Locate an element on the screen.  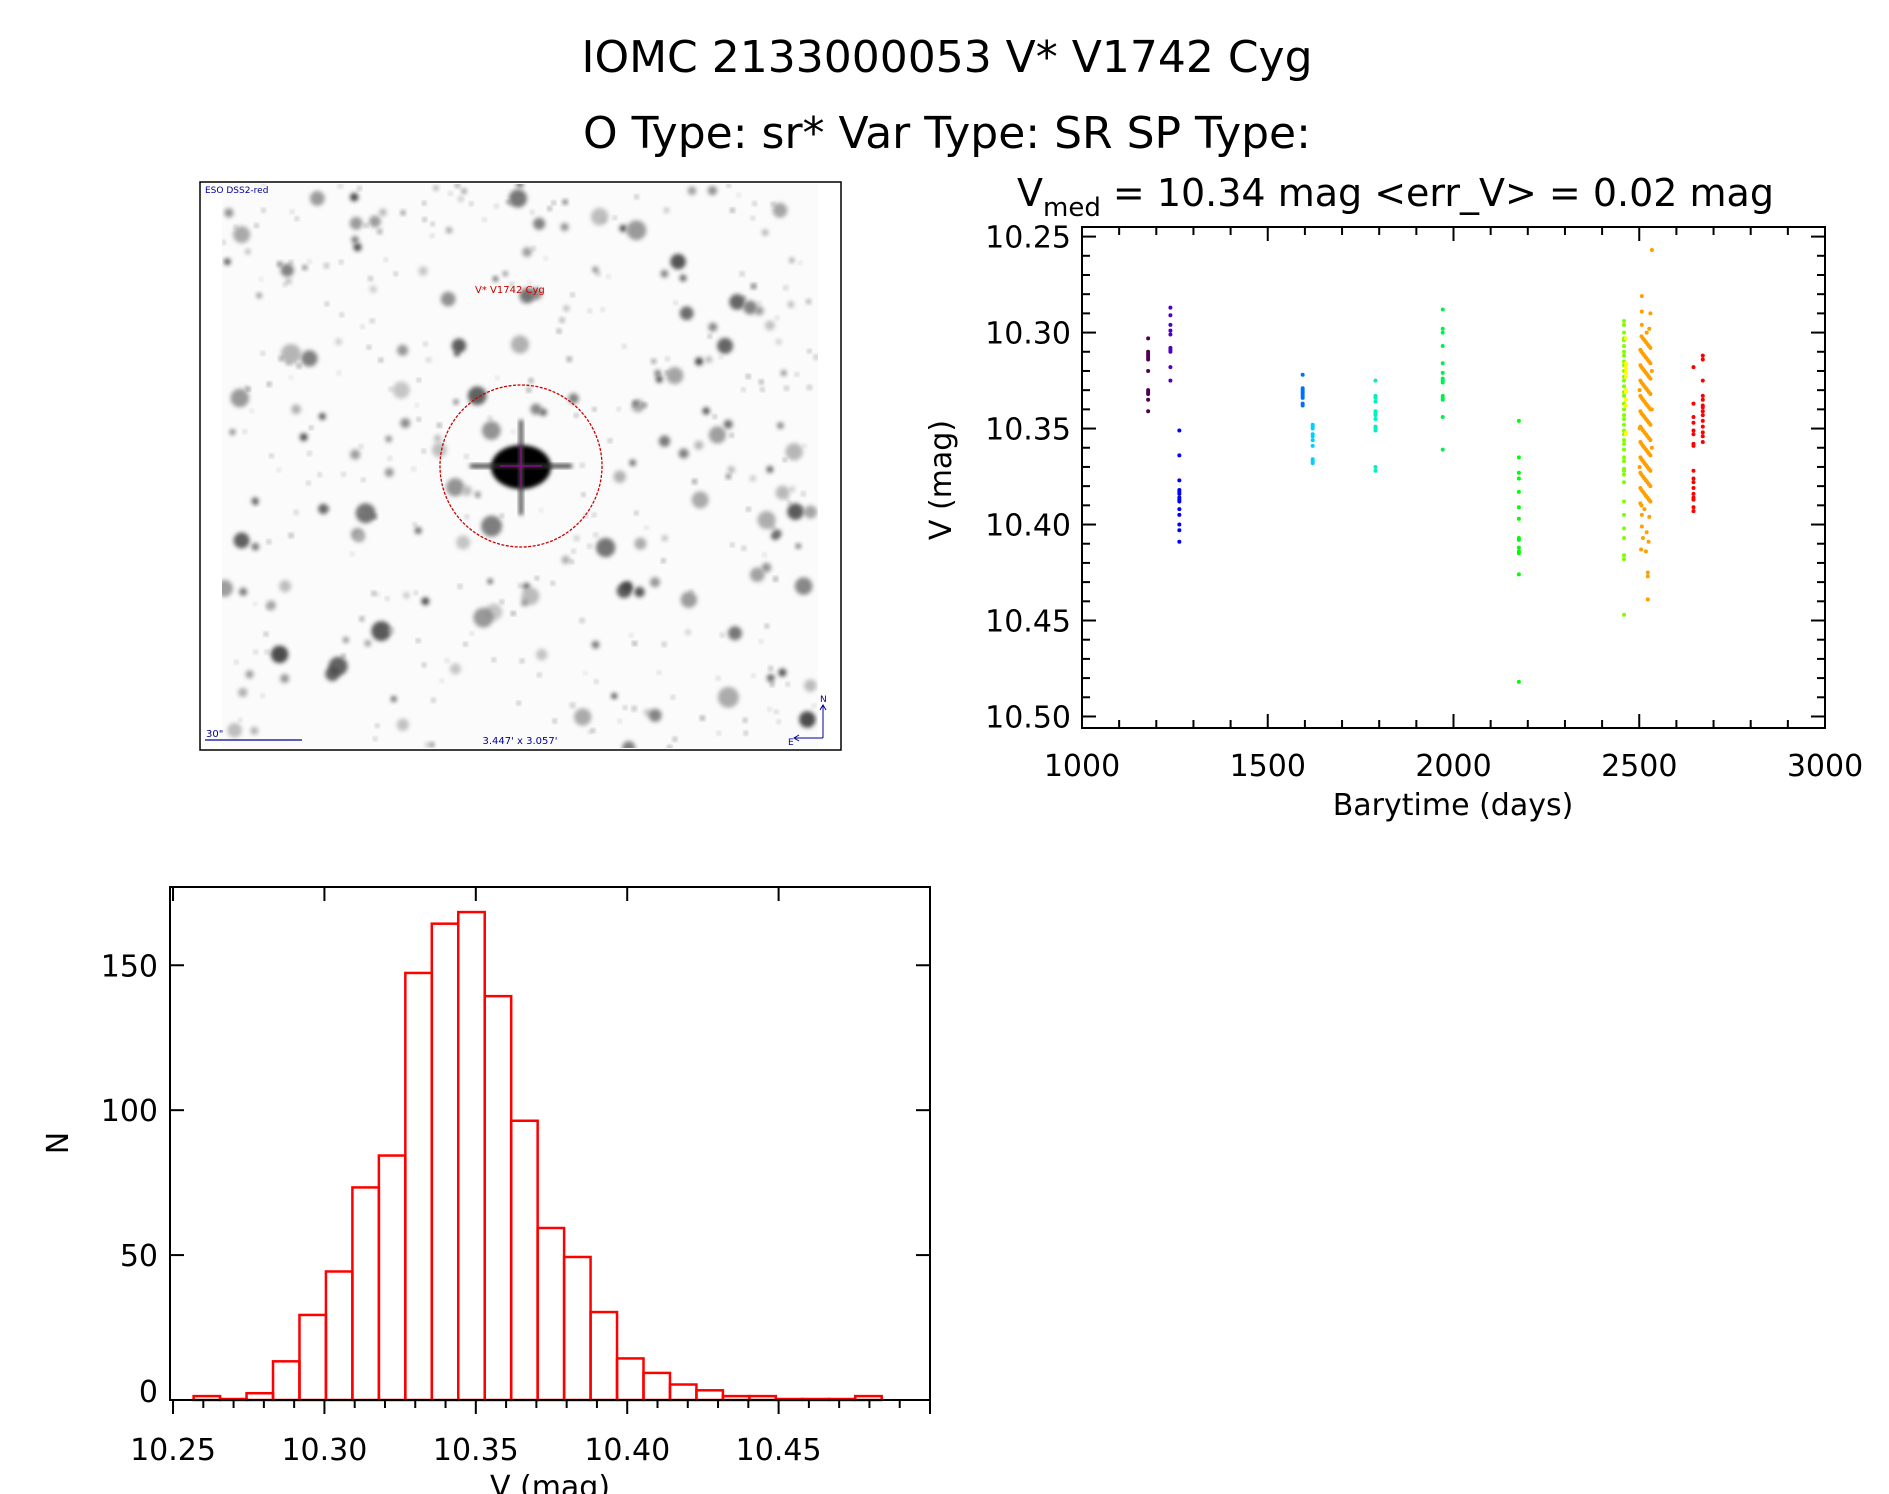
y-tick-label: 150 is located at coordinates (129, 966).